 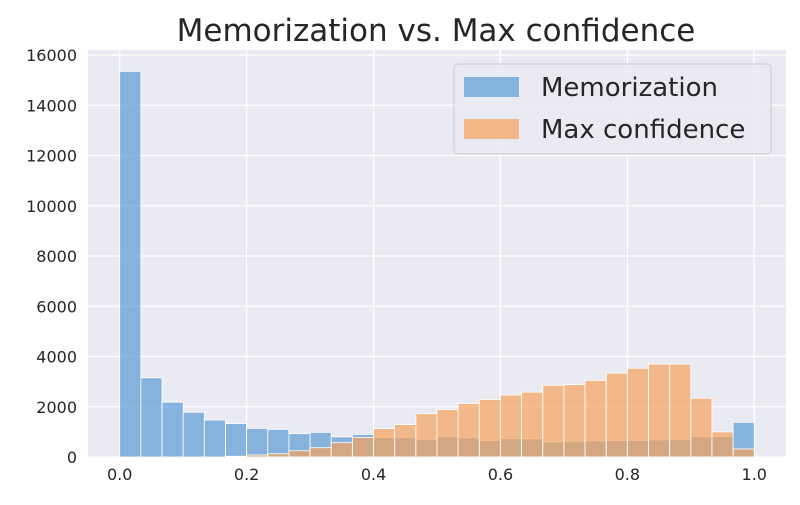 I want to click on y-tick-label-1: 2000, so click(x=56, y=407).